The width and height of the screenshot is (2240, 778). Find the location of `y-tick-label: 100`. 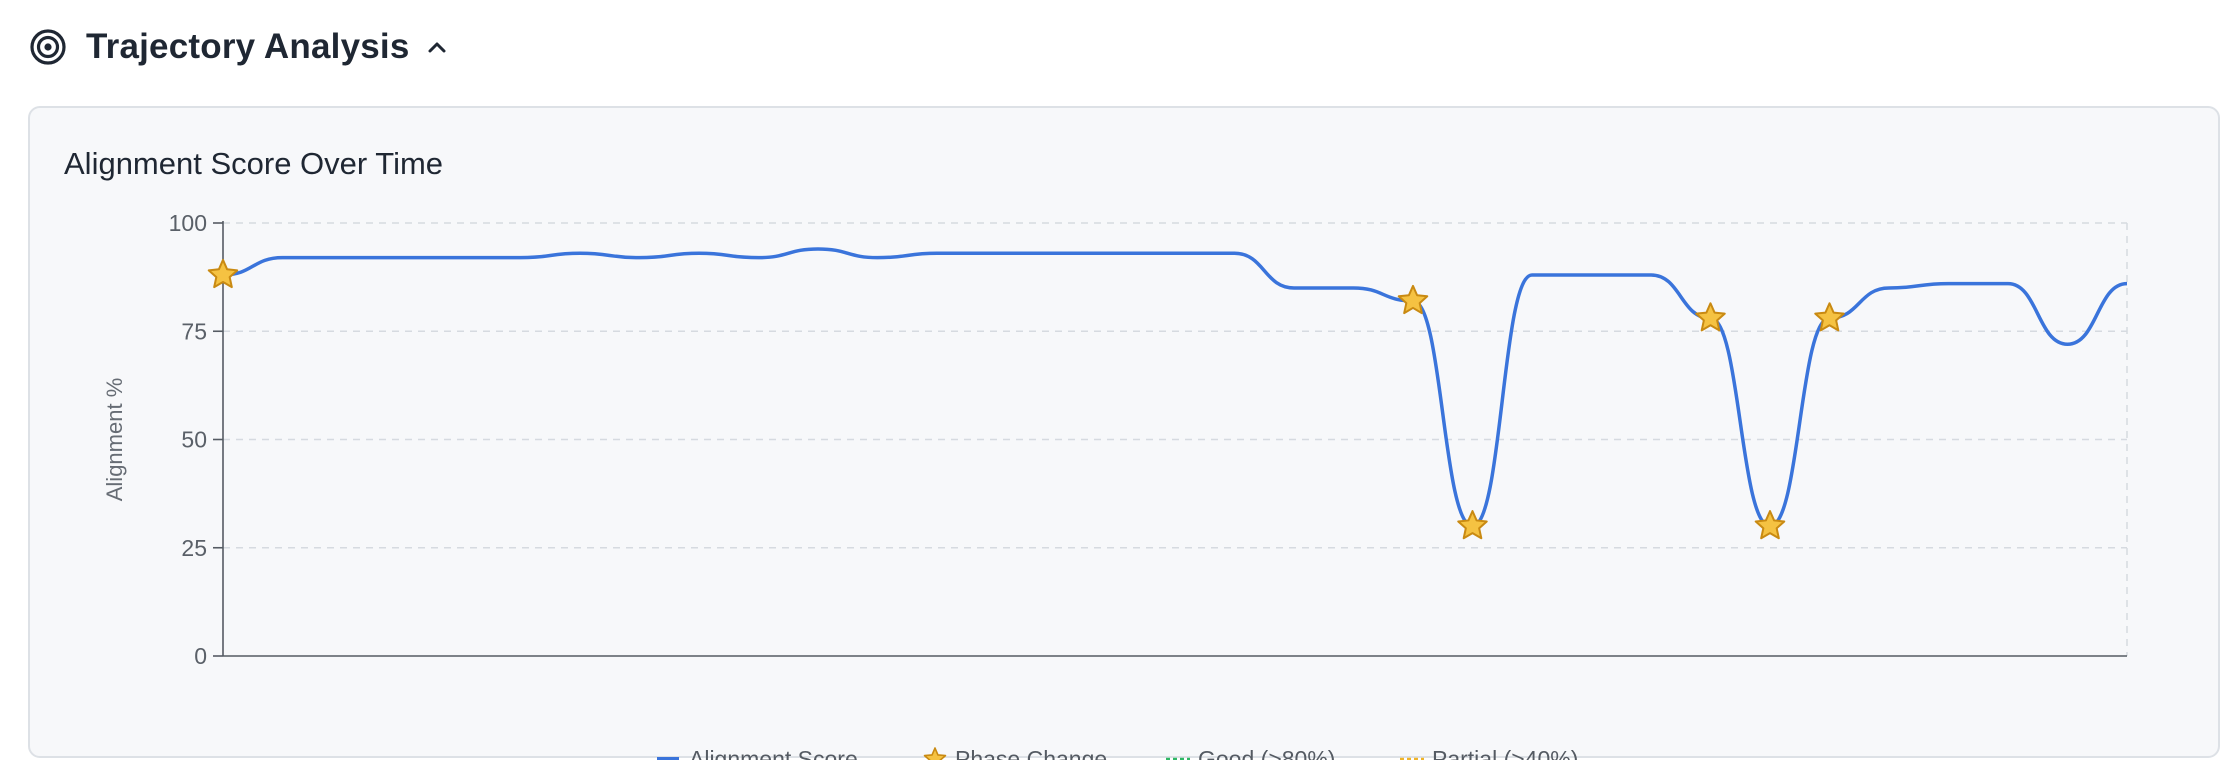

y-tick-label: 100 is located at coordinates (188, 223).